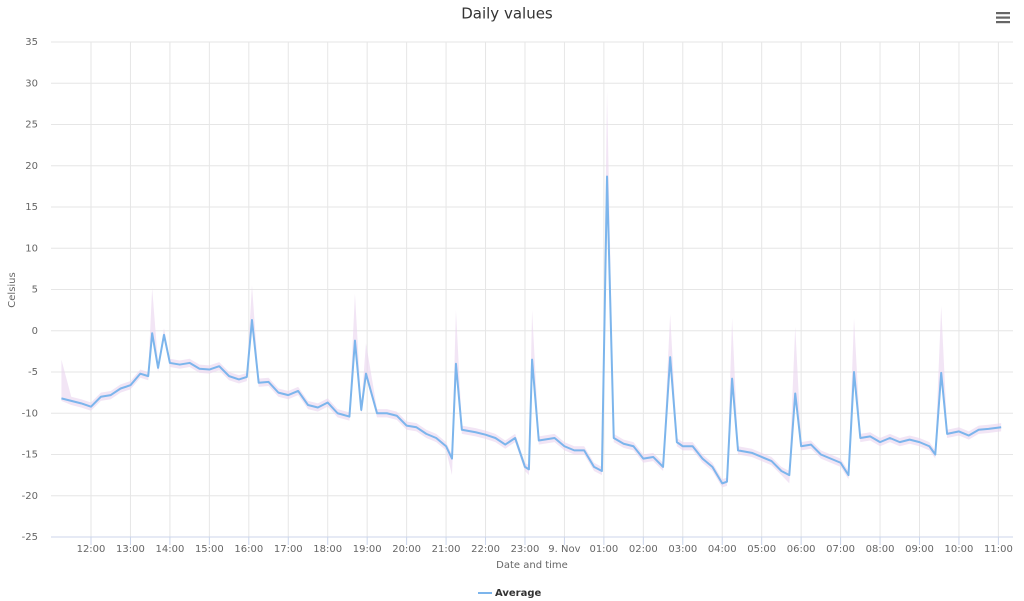 This screenshot has height=601, width=1024. I want to click on x-tick-label: 9. Nov, so click(564, 549).